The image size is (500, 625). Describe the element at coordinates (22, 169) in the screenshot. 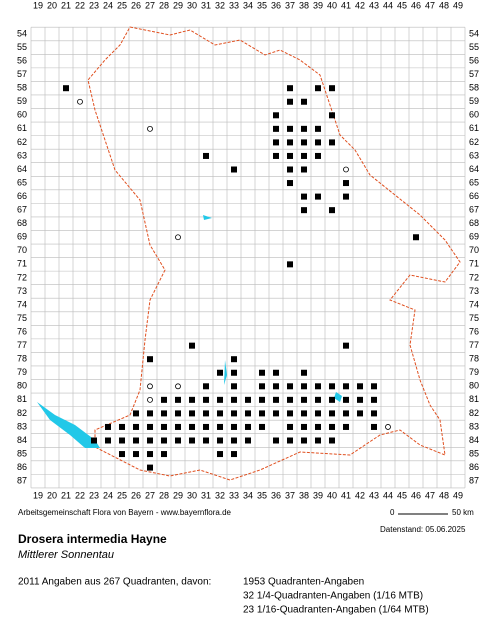

I see `row-label: 64` at that location.